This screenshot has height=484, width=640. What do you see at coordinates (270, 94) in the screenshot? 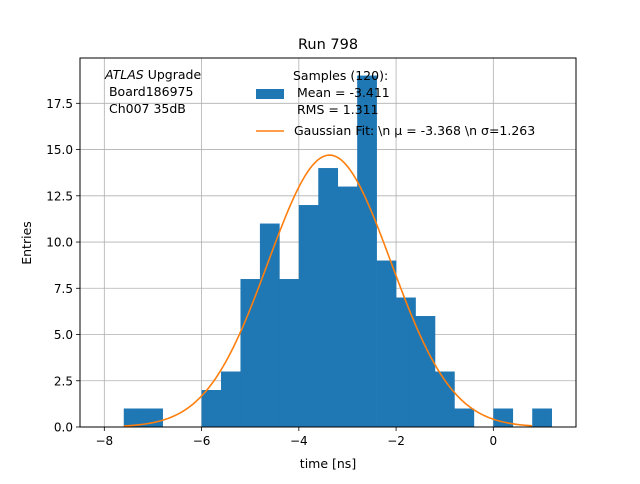
I see `legend-histogram-swatch` at bounding box center [270, 94].